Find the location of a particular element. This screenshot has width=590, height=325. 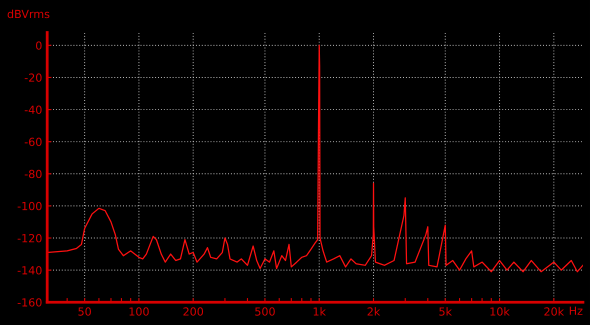

x-tick-label: 2k is located at coordinates (374, 311).